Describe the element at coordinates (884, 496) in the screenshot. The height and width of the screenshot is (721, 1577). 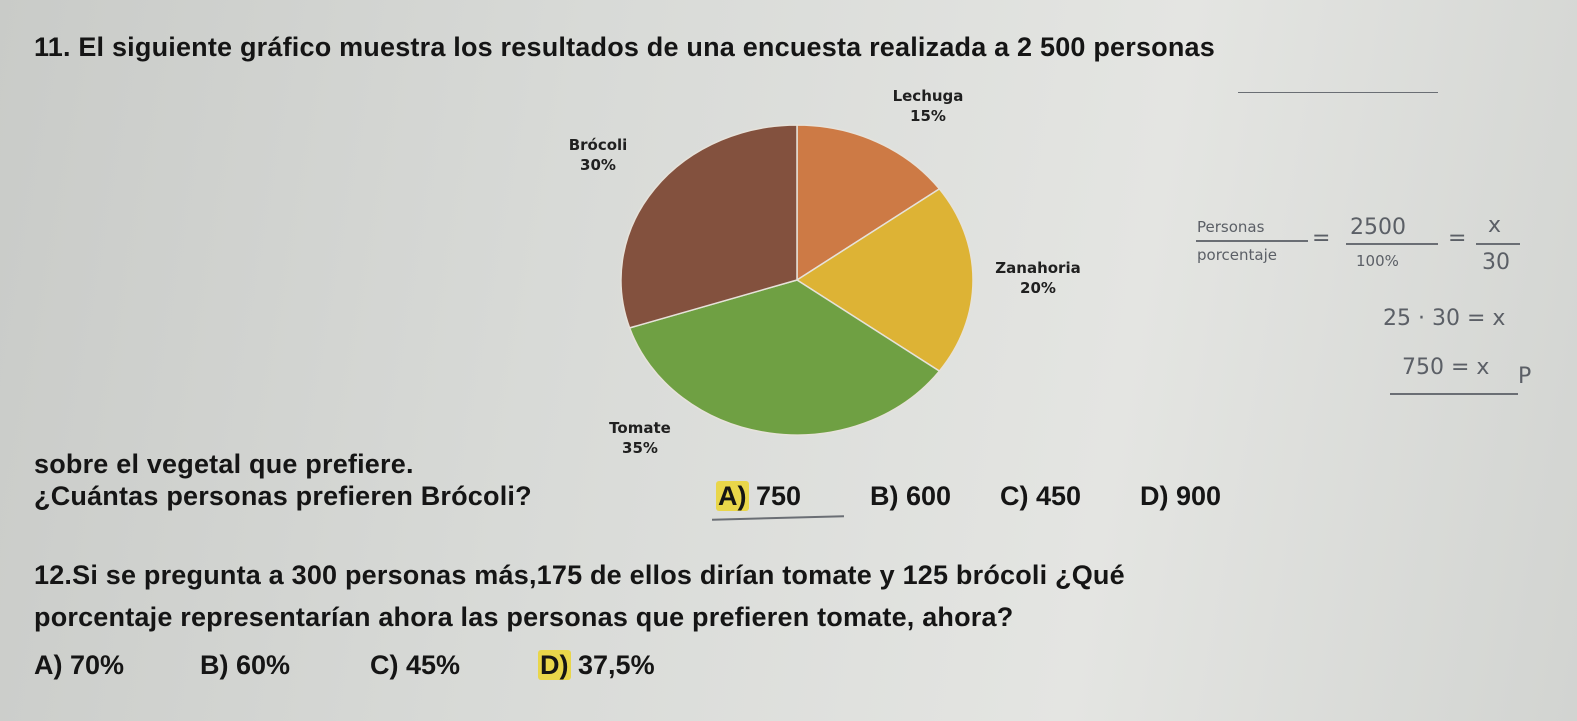
I see `q11-option-b-letter: B)` at that location.